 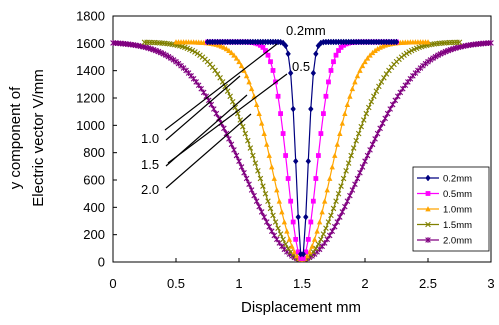 What do you see at coordinates (428, 283) in the screenshot?
I see `x-tick-label: 2.5` at bounding box center [428, 283].